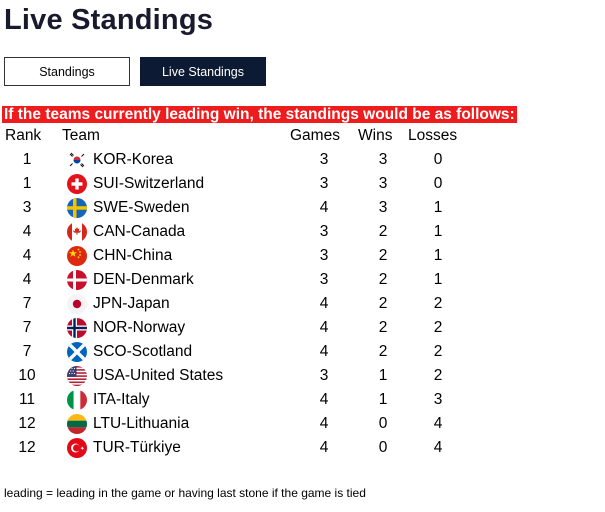 The width and height of the screenshot is (605, 512). I want to click on page-title: Live Standings, so click(109, 20).